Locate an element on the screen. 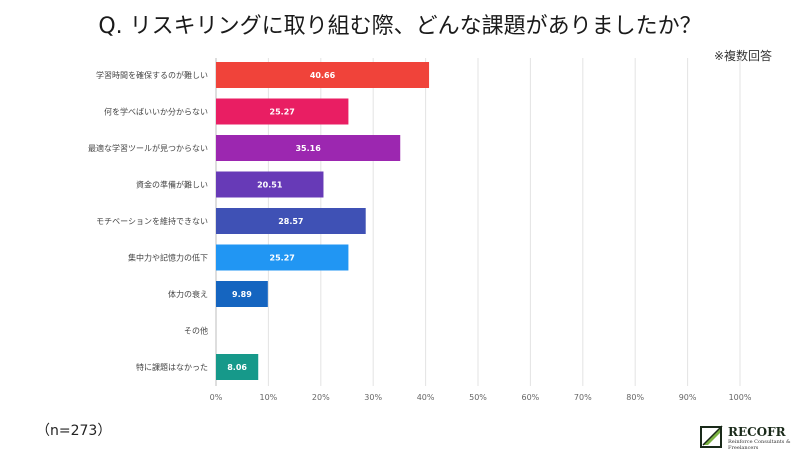 The image size is (800, 460). category-label: 最適な学習ツールが見つからない is located at coordinates (148, 148).